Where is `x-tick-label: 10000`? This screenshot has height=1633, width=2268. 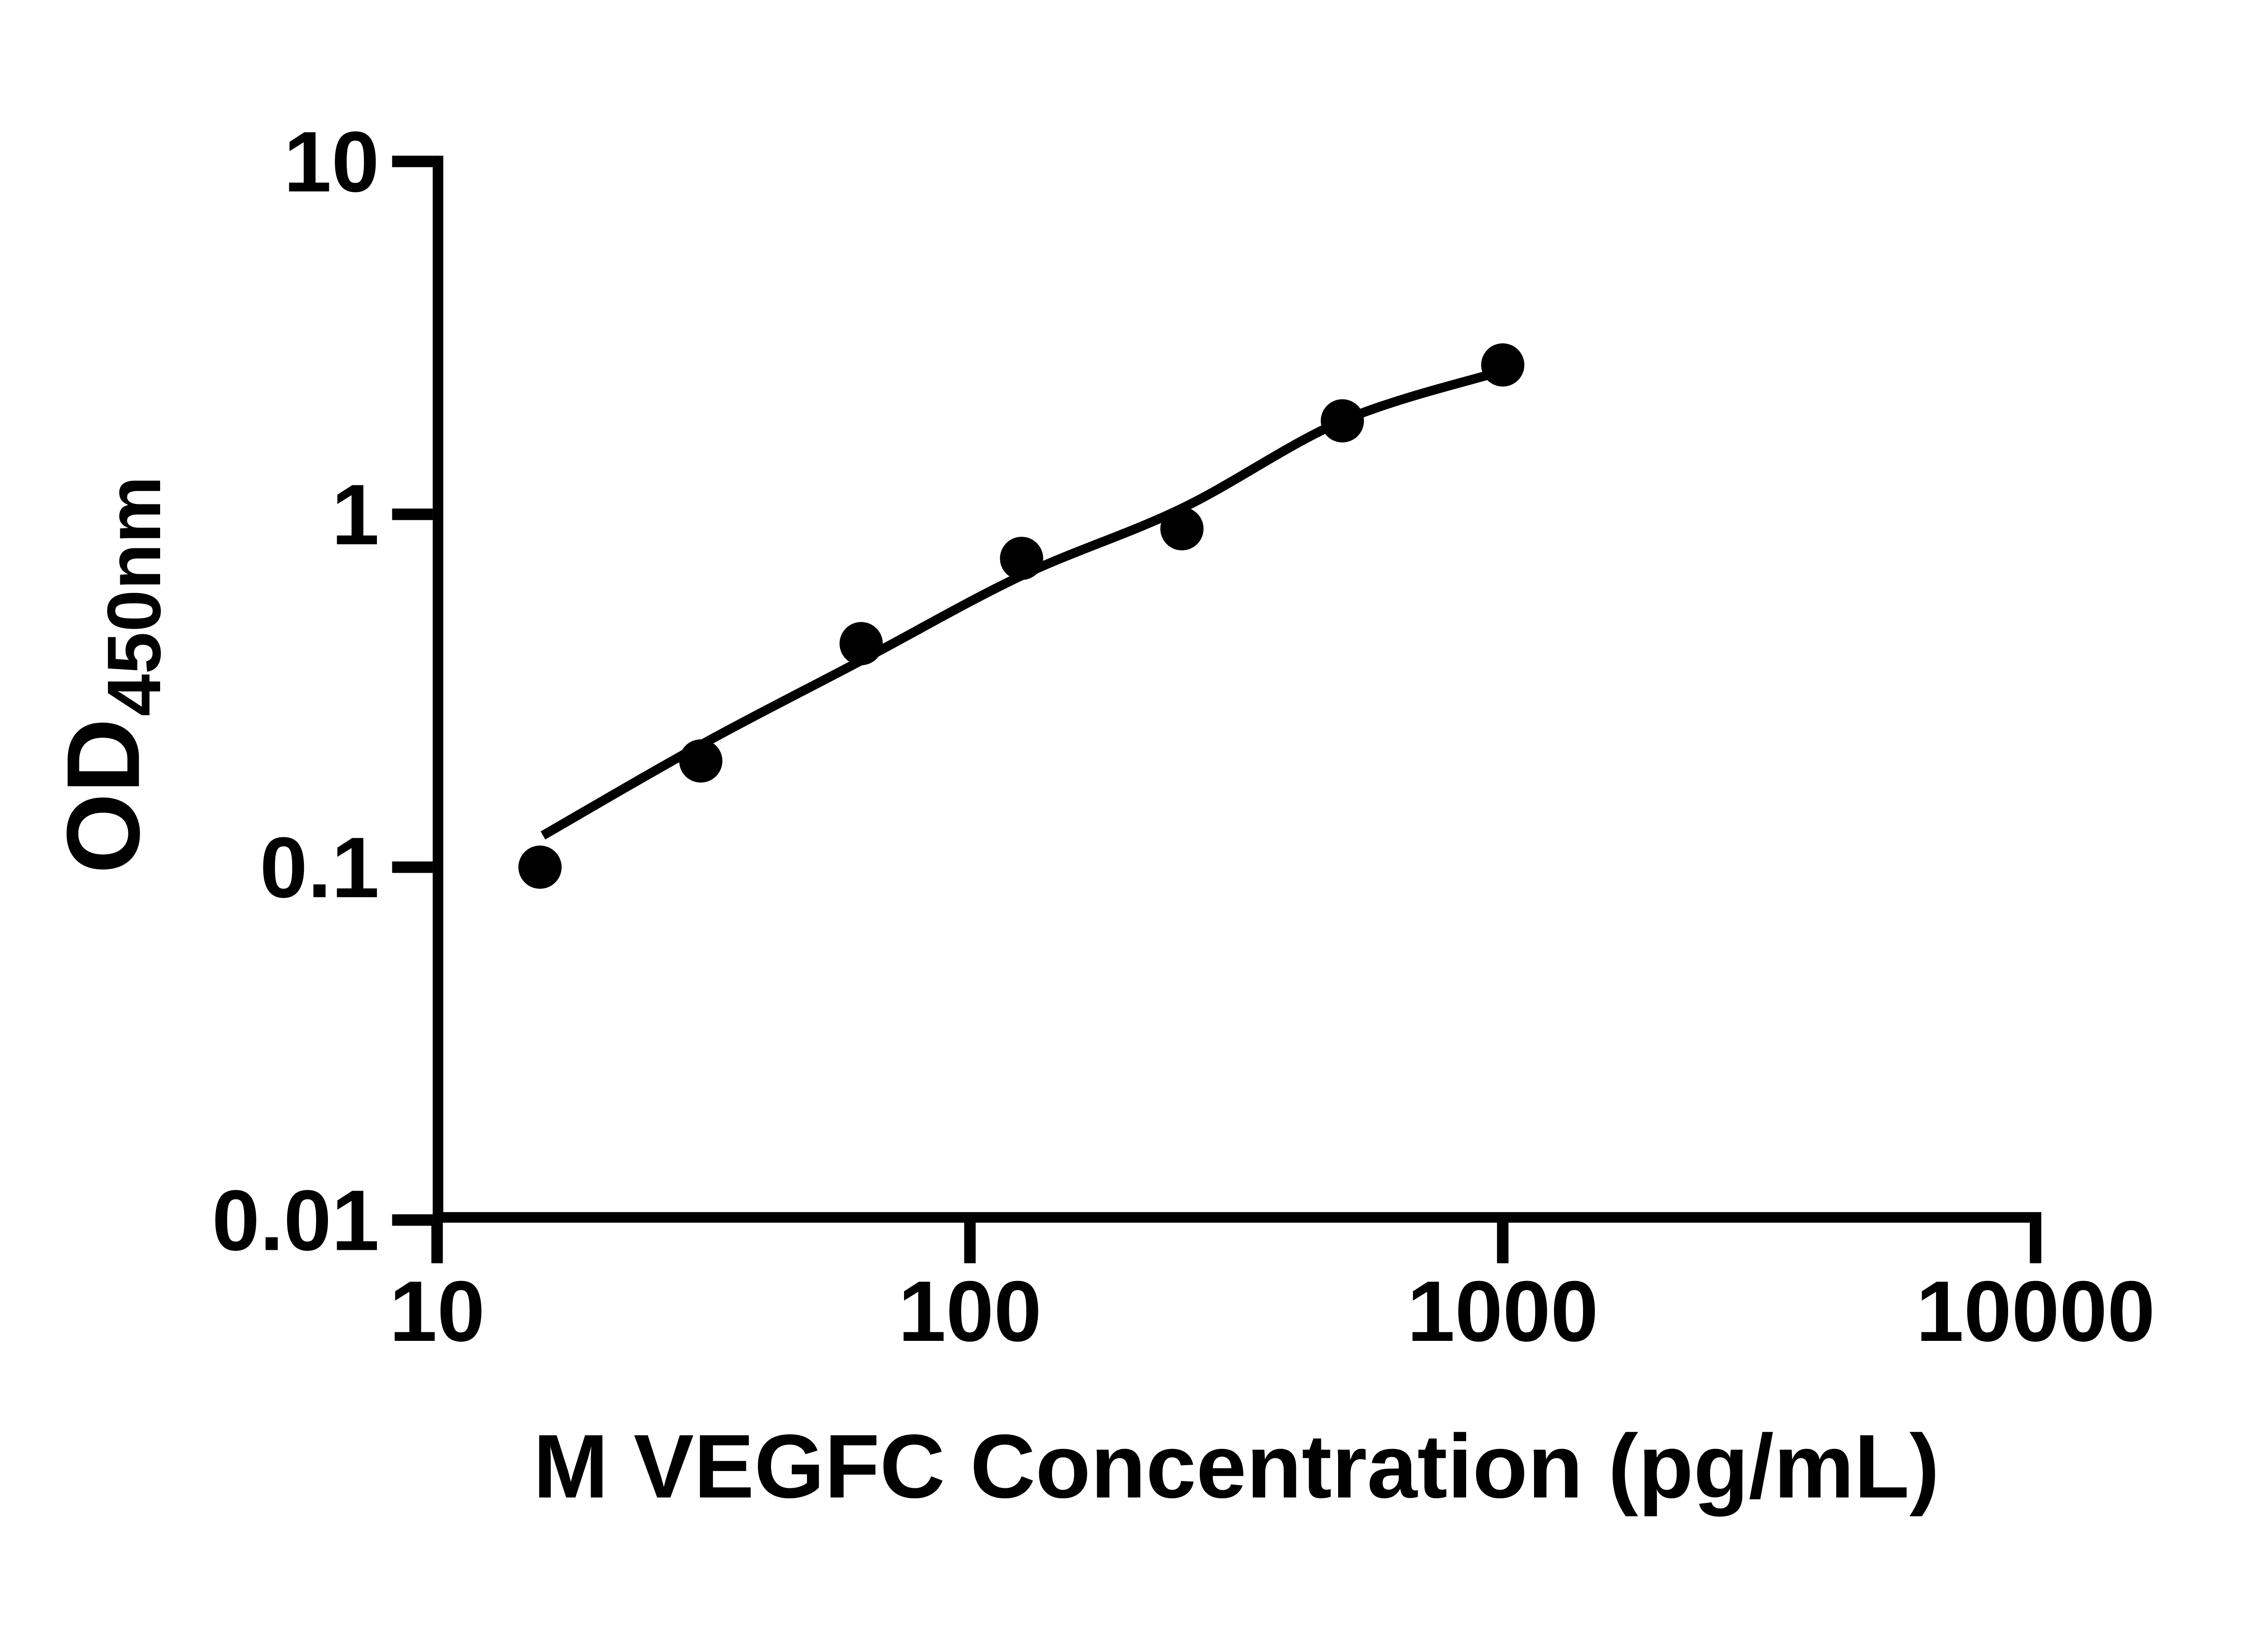 x-tick-label: 10000 is located at coordinates (2035, 1311).